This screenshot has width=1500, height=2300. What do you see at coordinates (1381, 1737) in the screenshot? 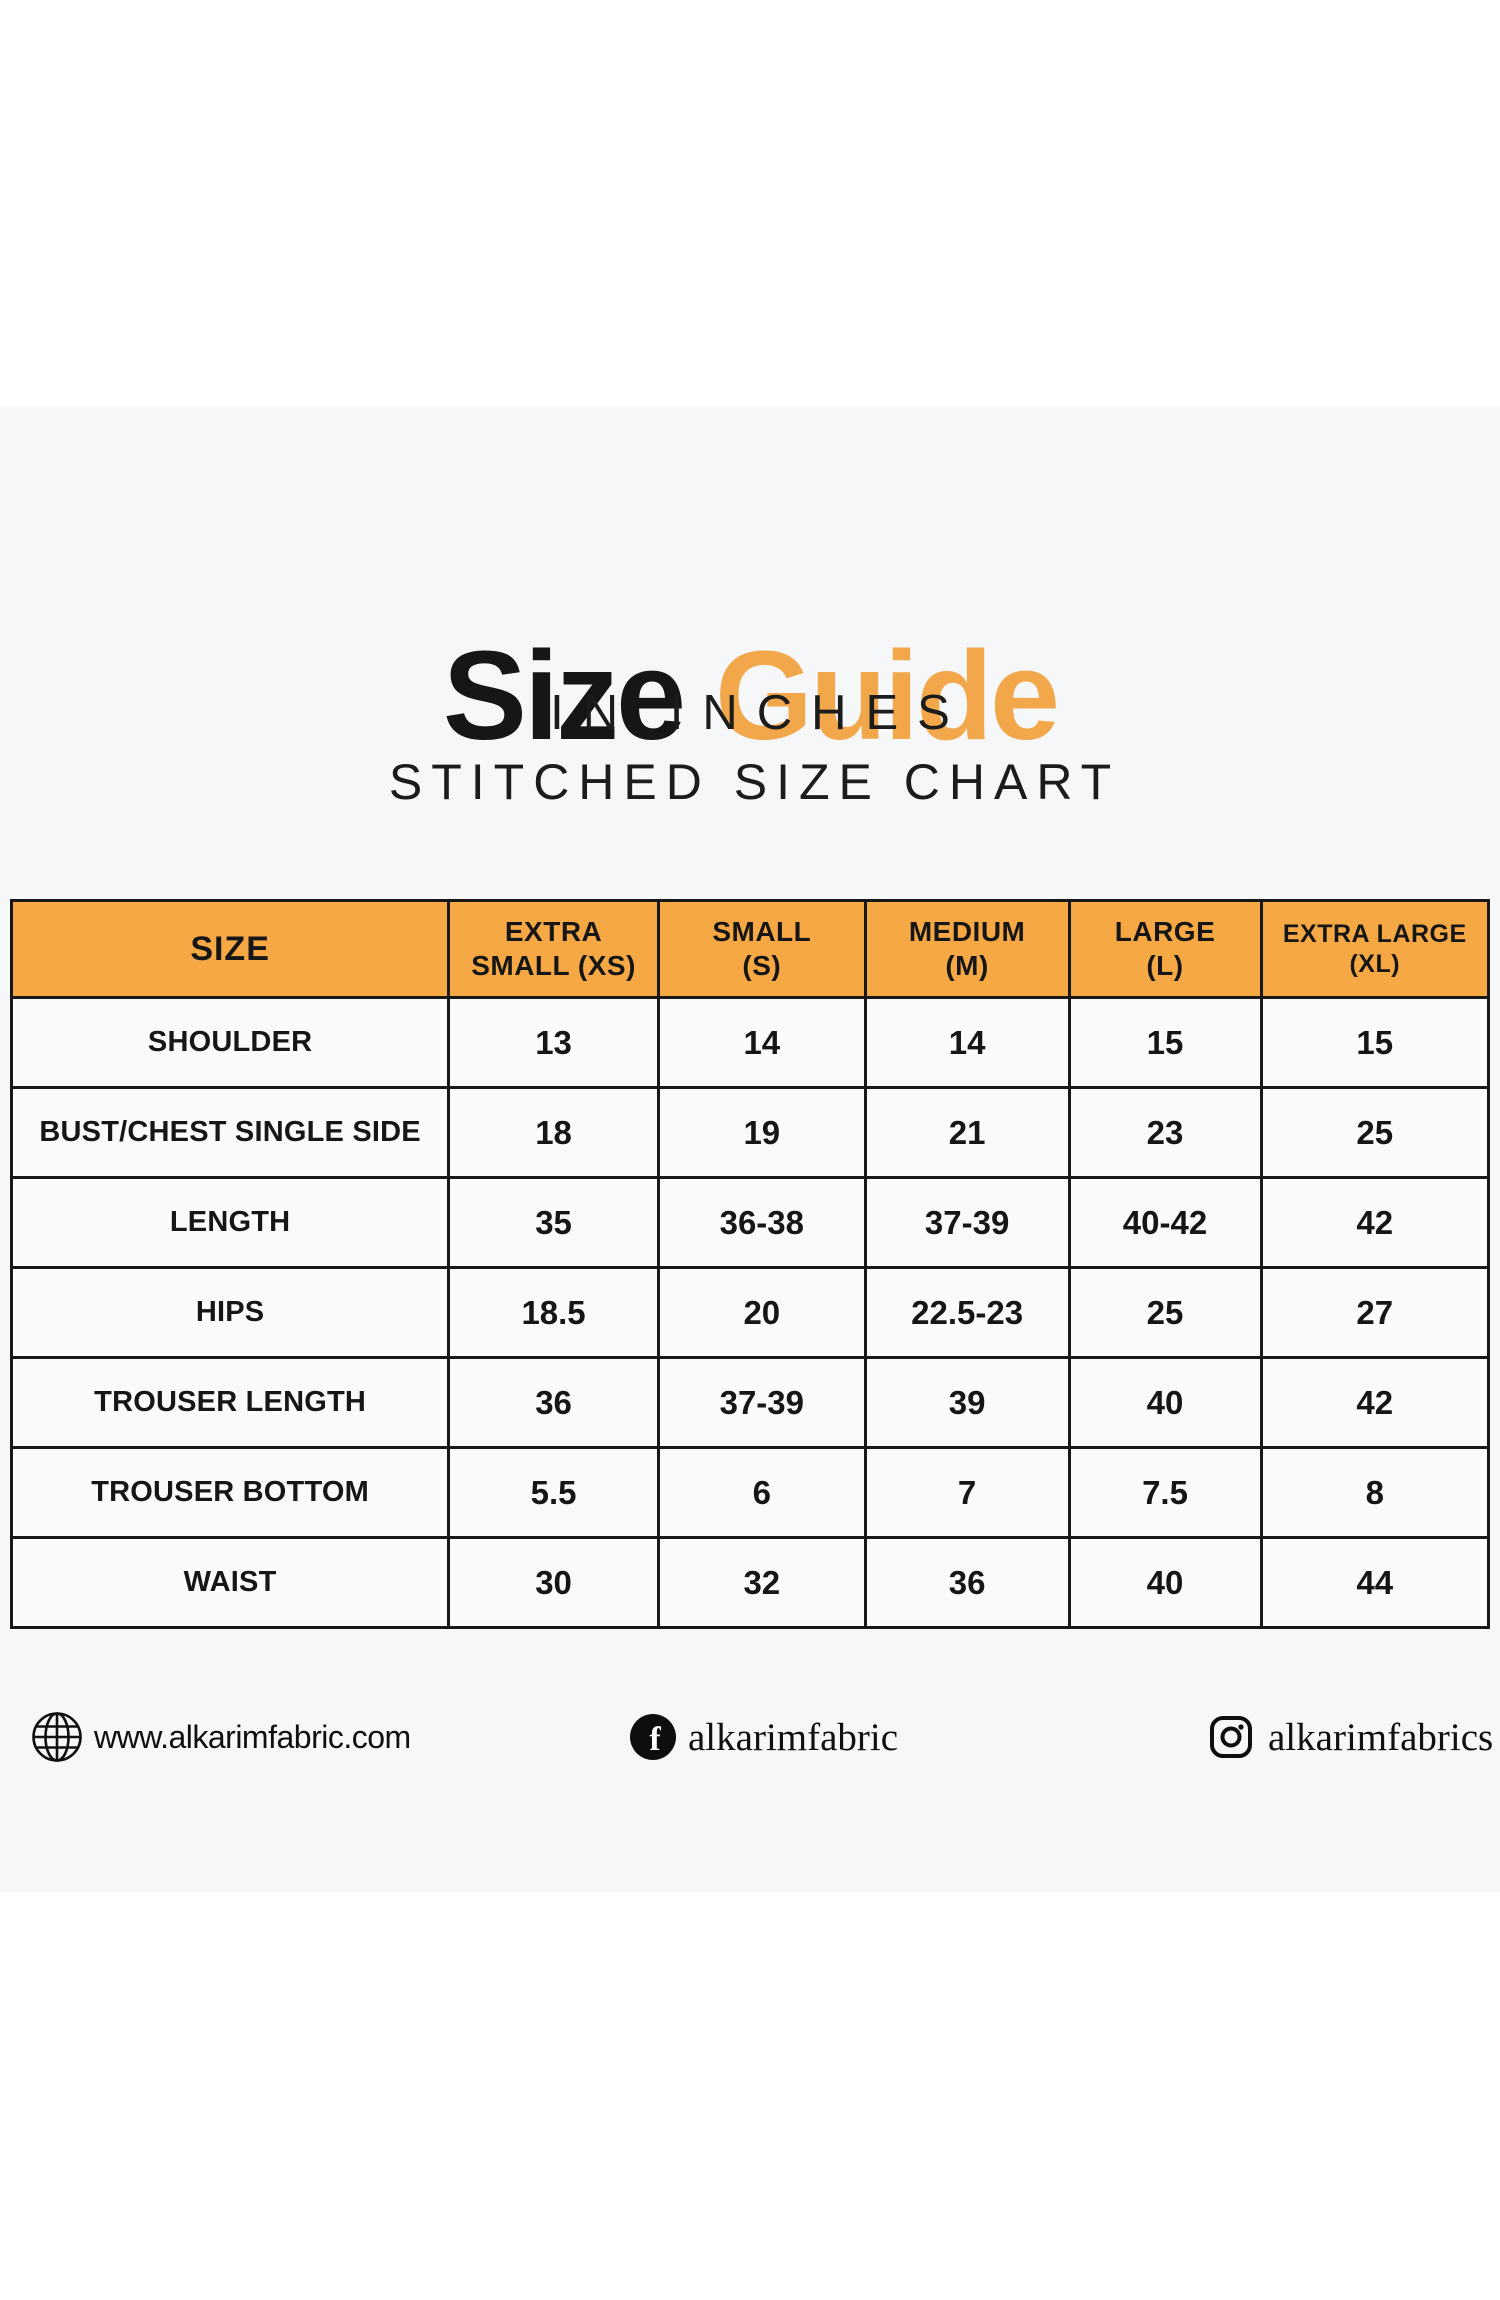
I see `instagram-handle: alkarimfabrics` at bounding box center [1381, 1737].